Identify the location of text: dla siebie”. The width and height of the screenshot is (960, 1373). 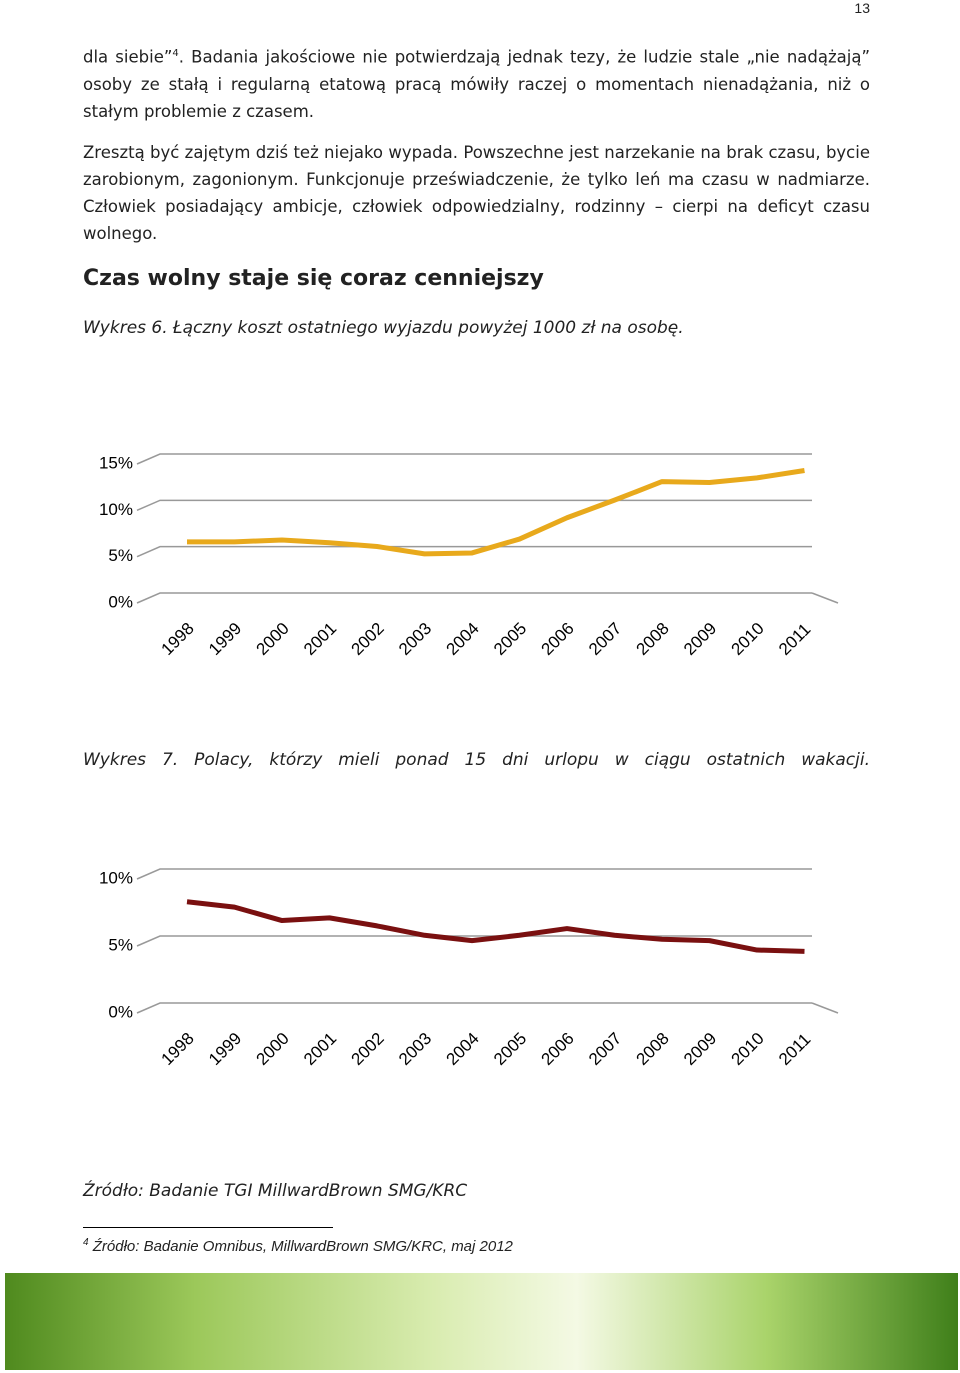
(128, 57).